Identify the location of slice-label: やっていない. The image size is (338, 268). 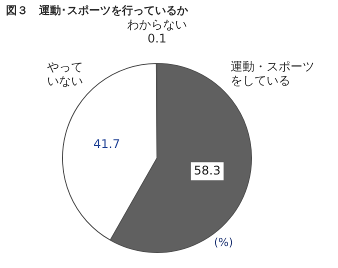
(64, 74).